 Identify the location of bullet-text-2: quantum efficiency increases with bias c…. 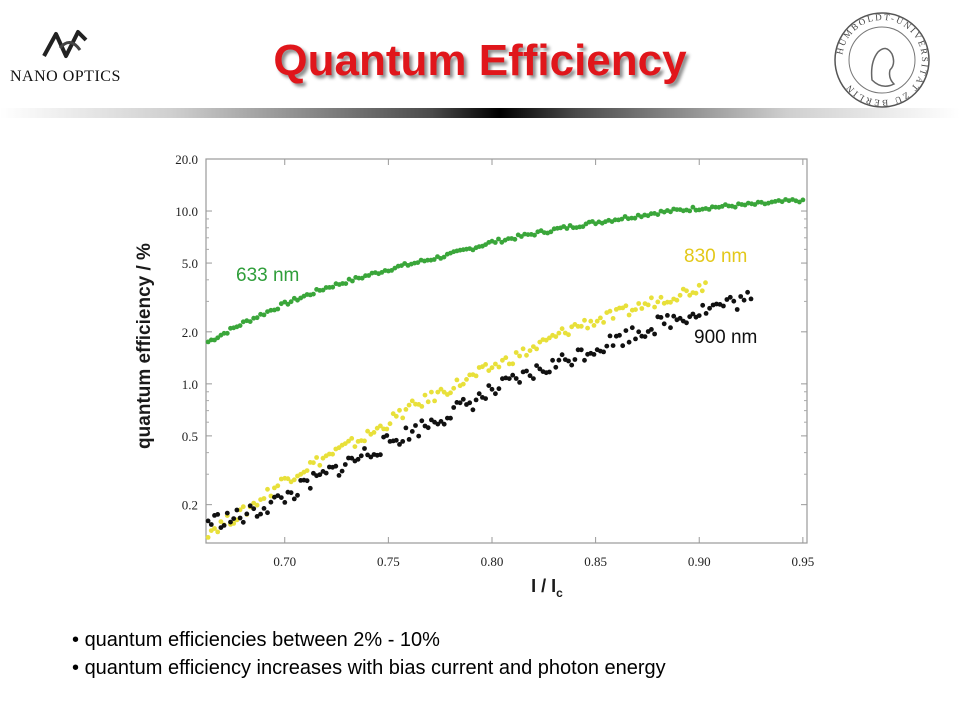
(375, 668).